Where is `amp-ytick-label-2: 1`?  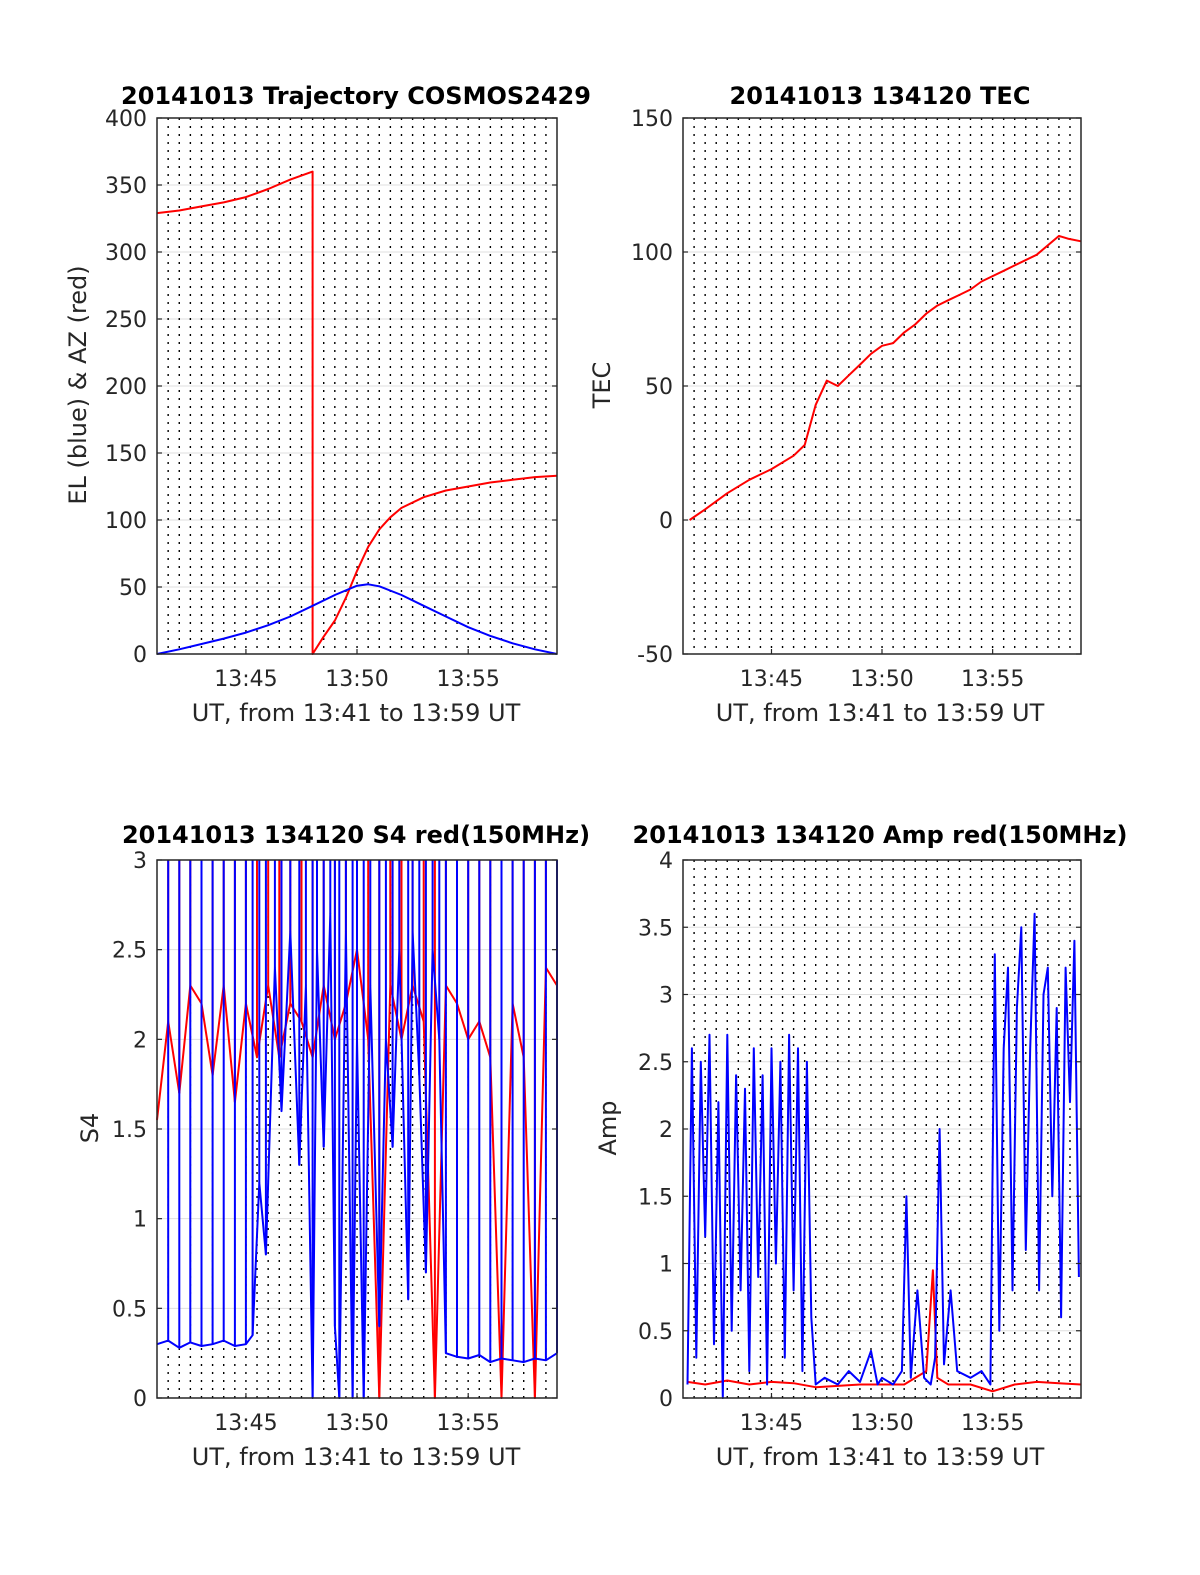 amp-ytick-label-2: 1 is located at coordinates (666, 1265).